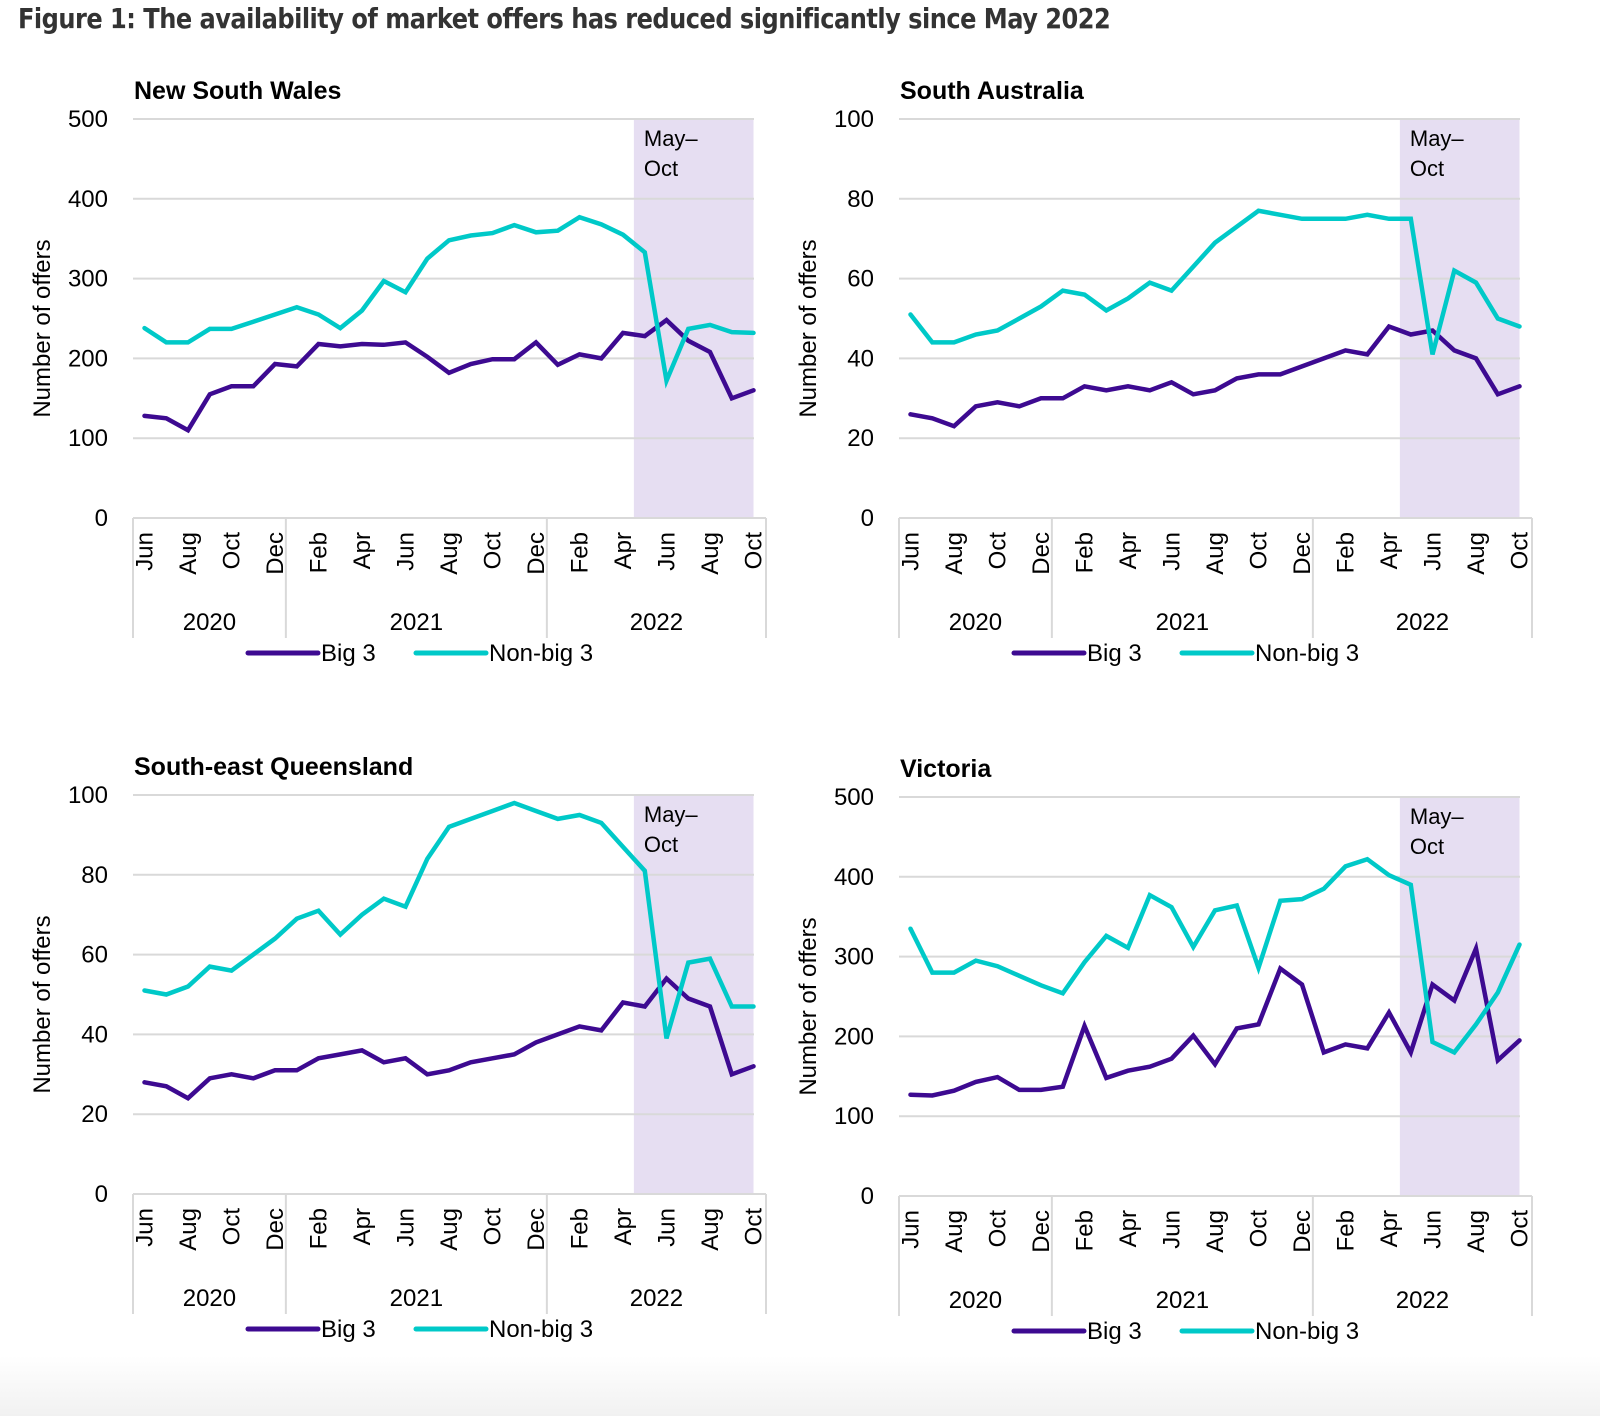 The height and width of the screenshot is (1416, 1600). What do you see at coordinates (273, 767) in the screenshot?
I see `chart-title: South-east Queensland` at bounding box center [273, 767].